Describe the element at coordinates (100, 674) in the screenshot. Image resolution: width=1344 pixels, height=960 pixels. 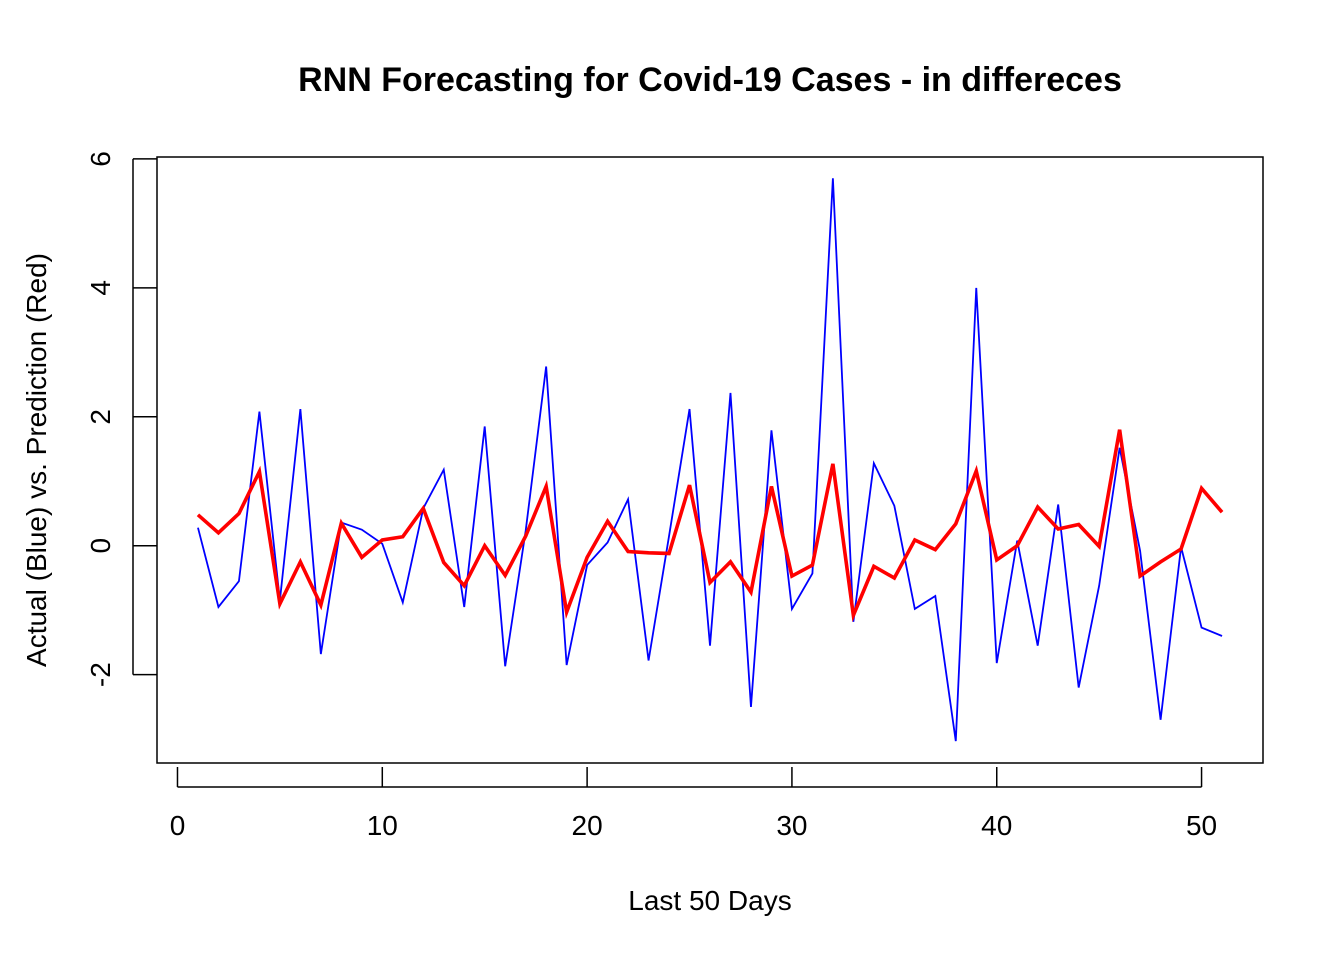
I see `y-tick-label: -2` at that location.